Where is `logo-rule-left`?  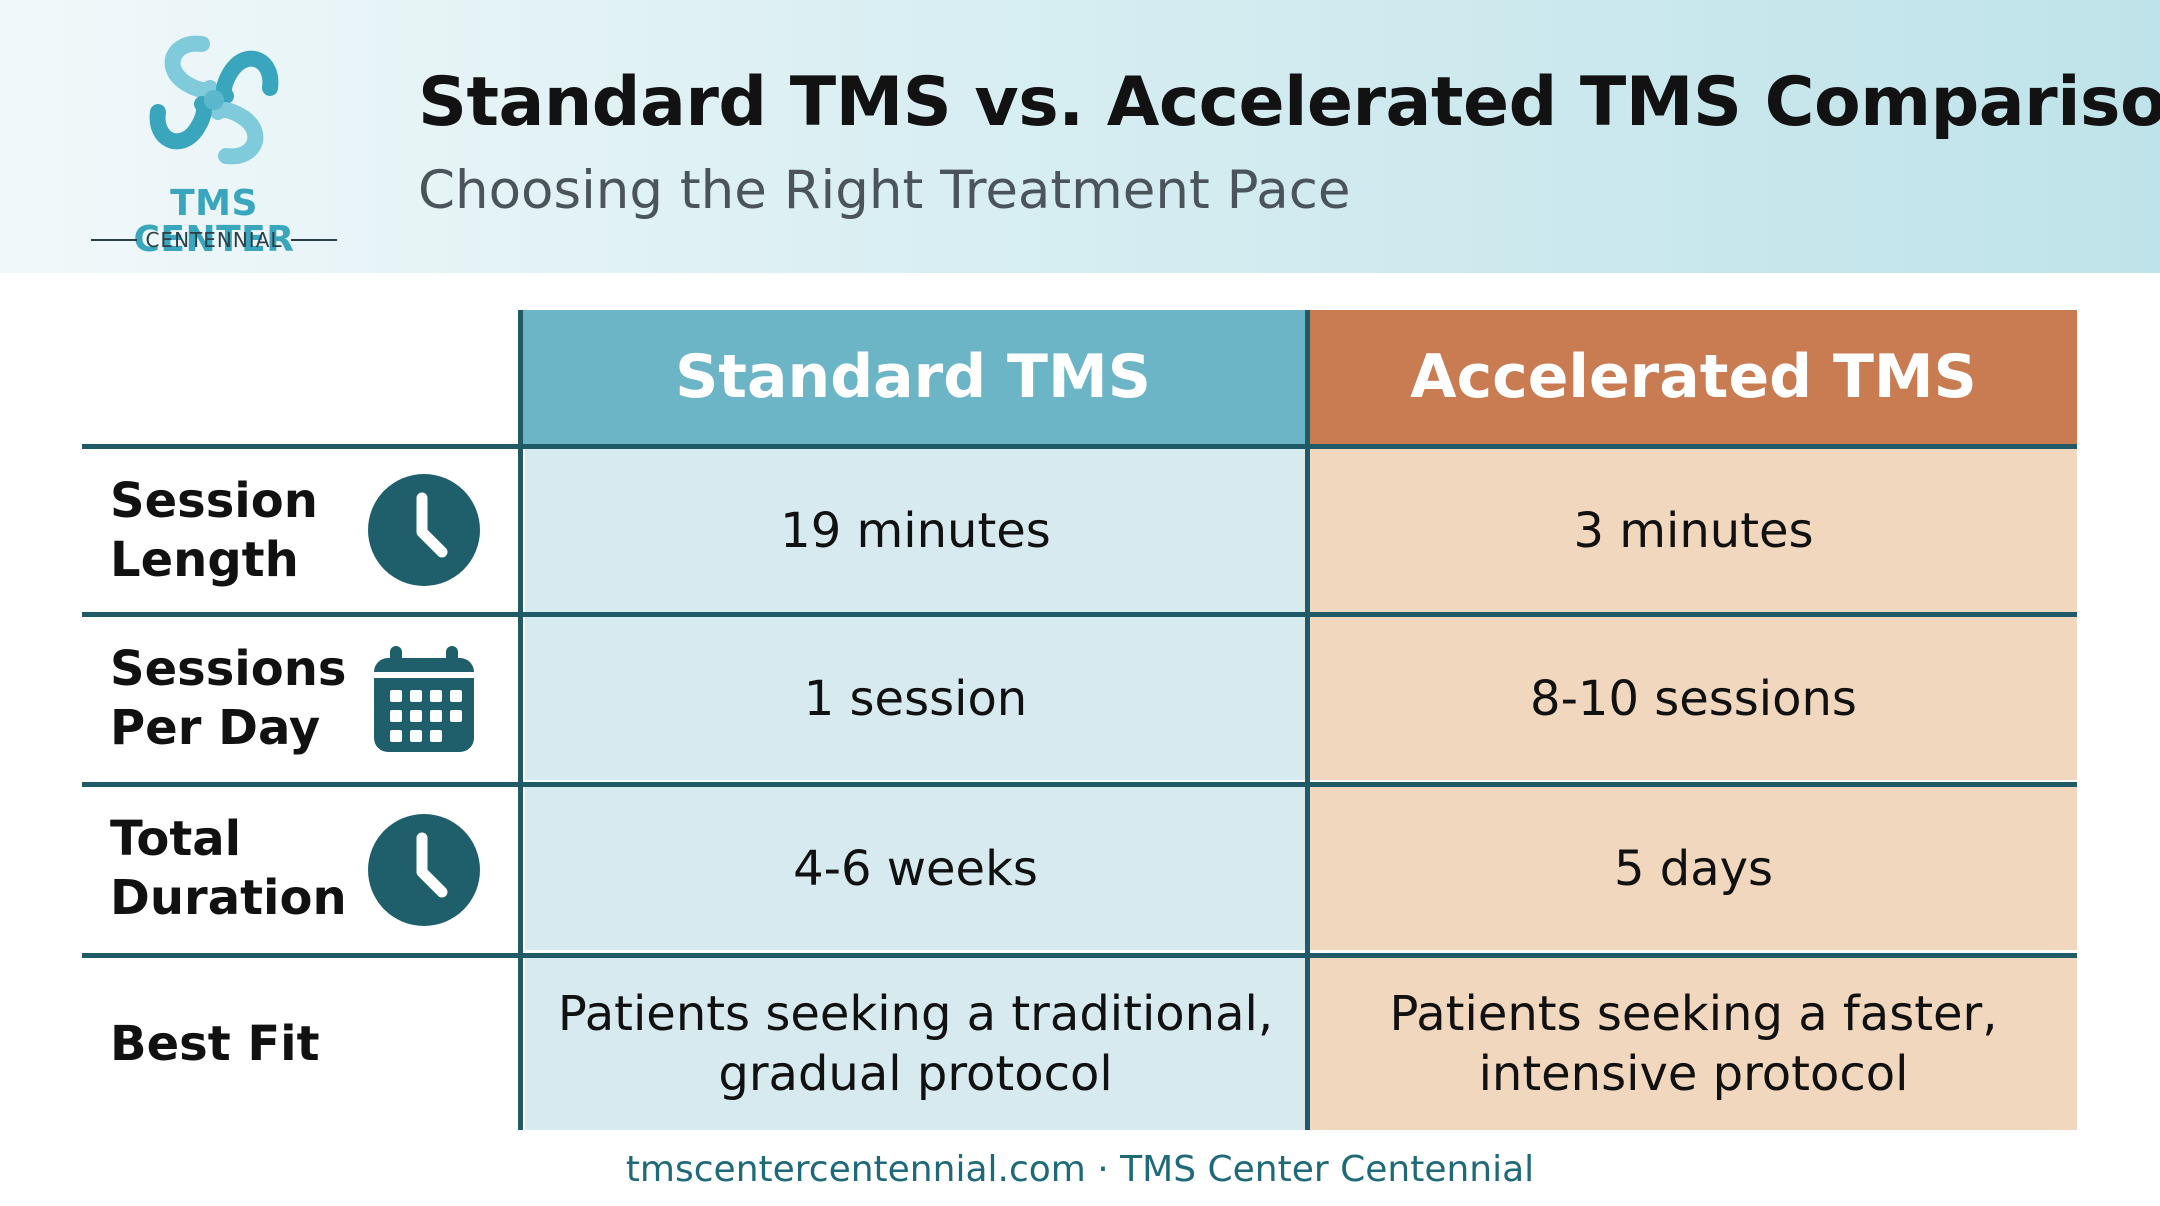
logo-rule-left is located at coordinates (114, 240).